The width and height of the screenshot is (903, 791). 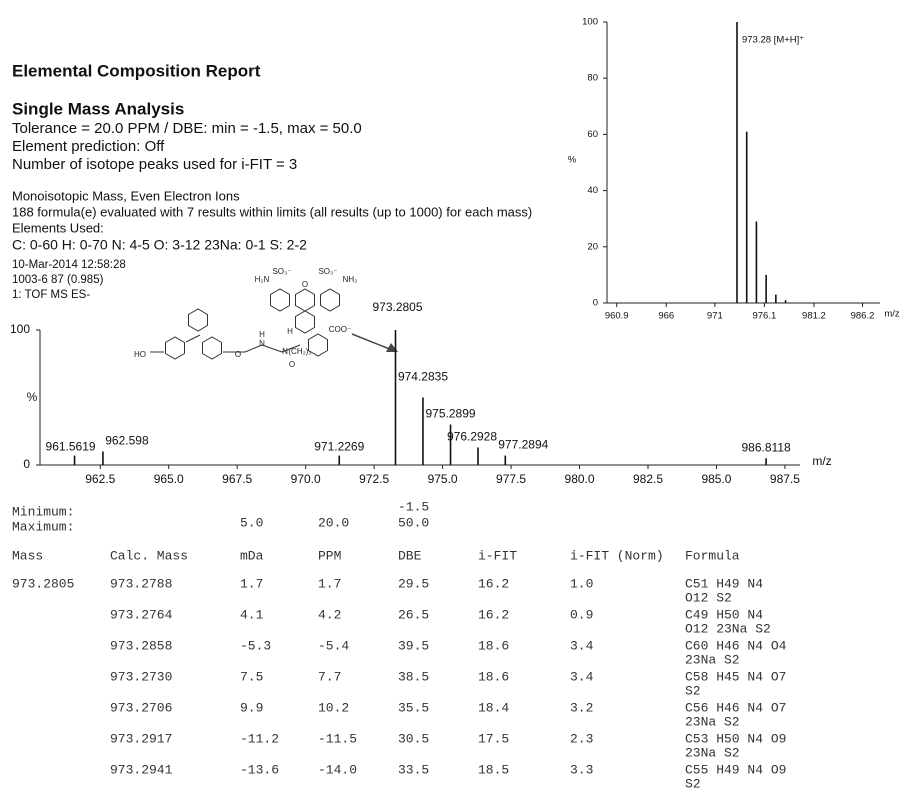 I want to click on table-cell: 9.9, so click(x=251, y=707).